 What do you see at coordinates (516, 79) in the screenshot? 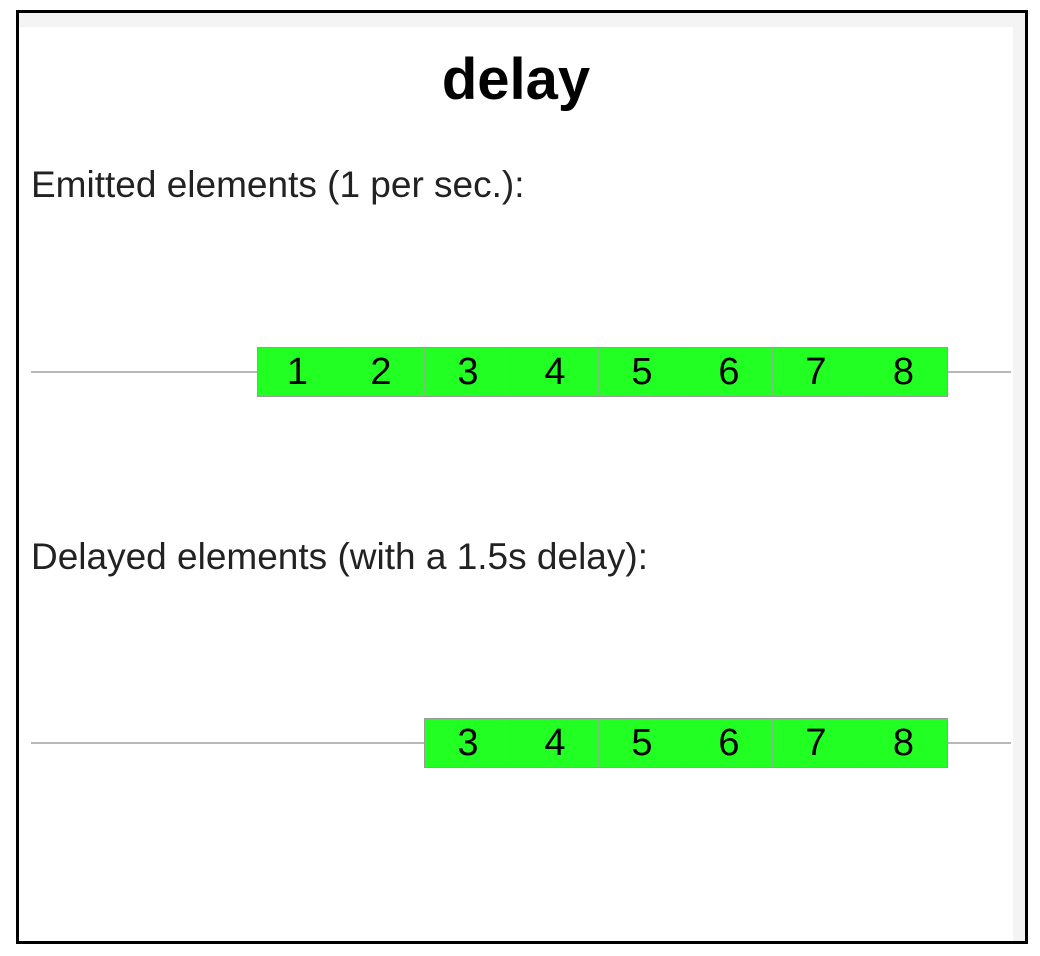
I see `page-title: delay` at bounding box center [516, 79].